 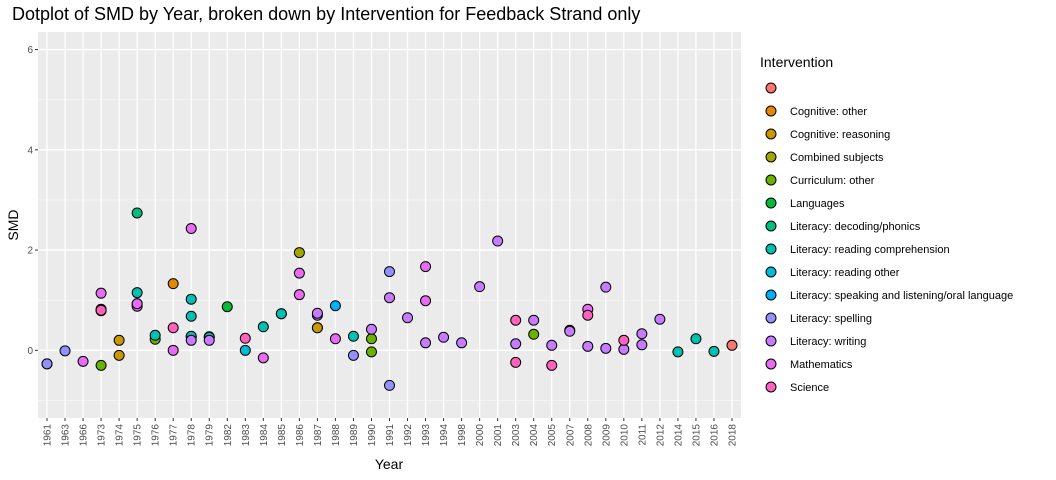 I want to click on legend-label: Science, so click(x=809, y=388).